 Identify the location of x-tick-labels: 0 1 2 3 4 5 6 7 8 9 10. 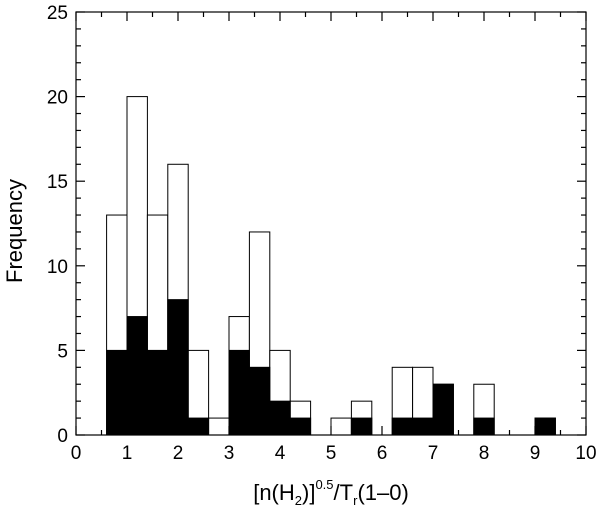
(334, 453).